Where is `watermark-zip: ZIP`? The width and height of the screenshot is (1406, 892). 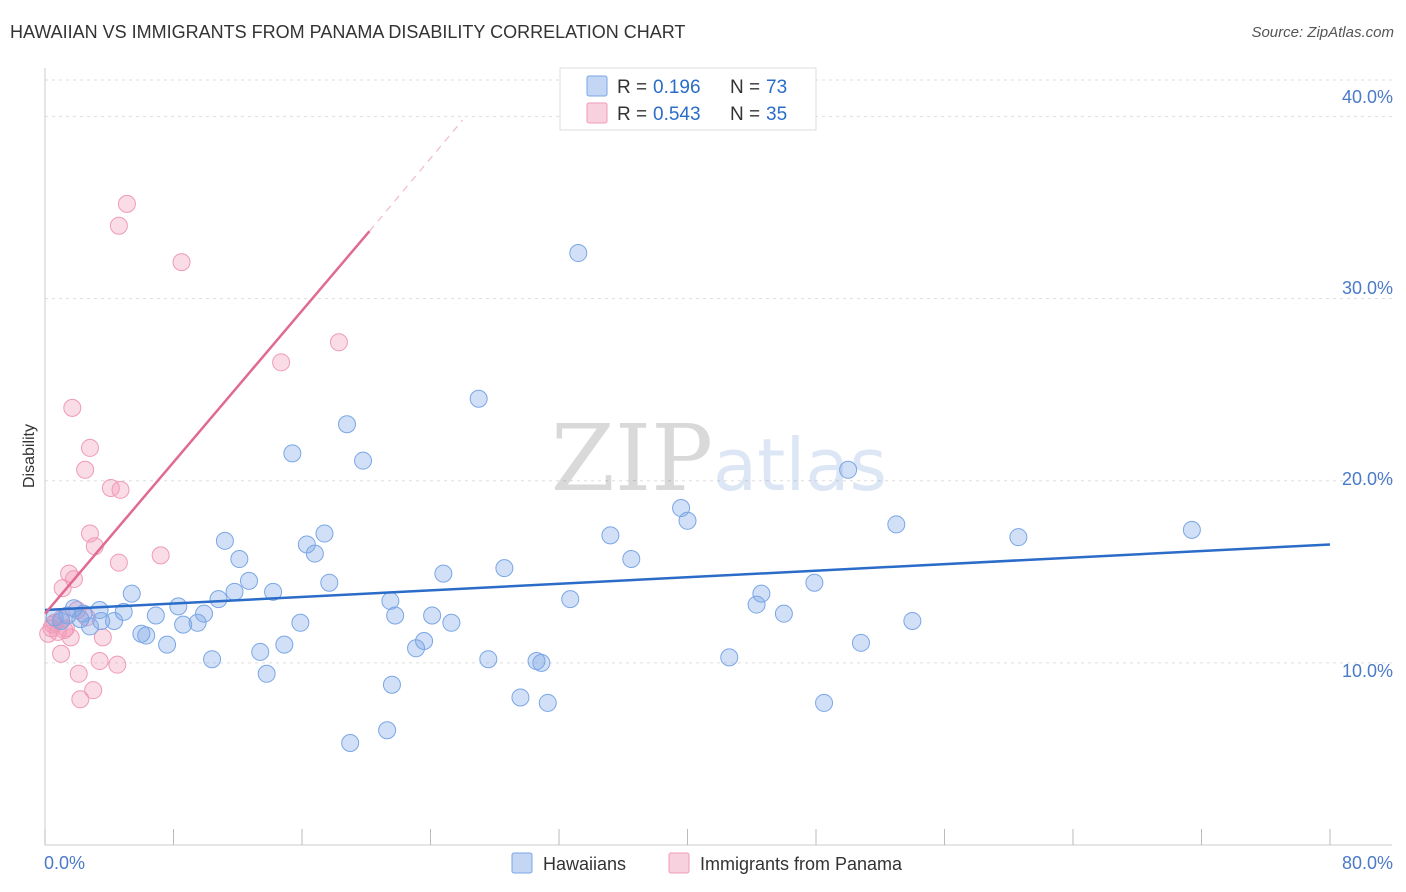 watermark-zip: ZIP is located at coordinates (632, 458).